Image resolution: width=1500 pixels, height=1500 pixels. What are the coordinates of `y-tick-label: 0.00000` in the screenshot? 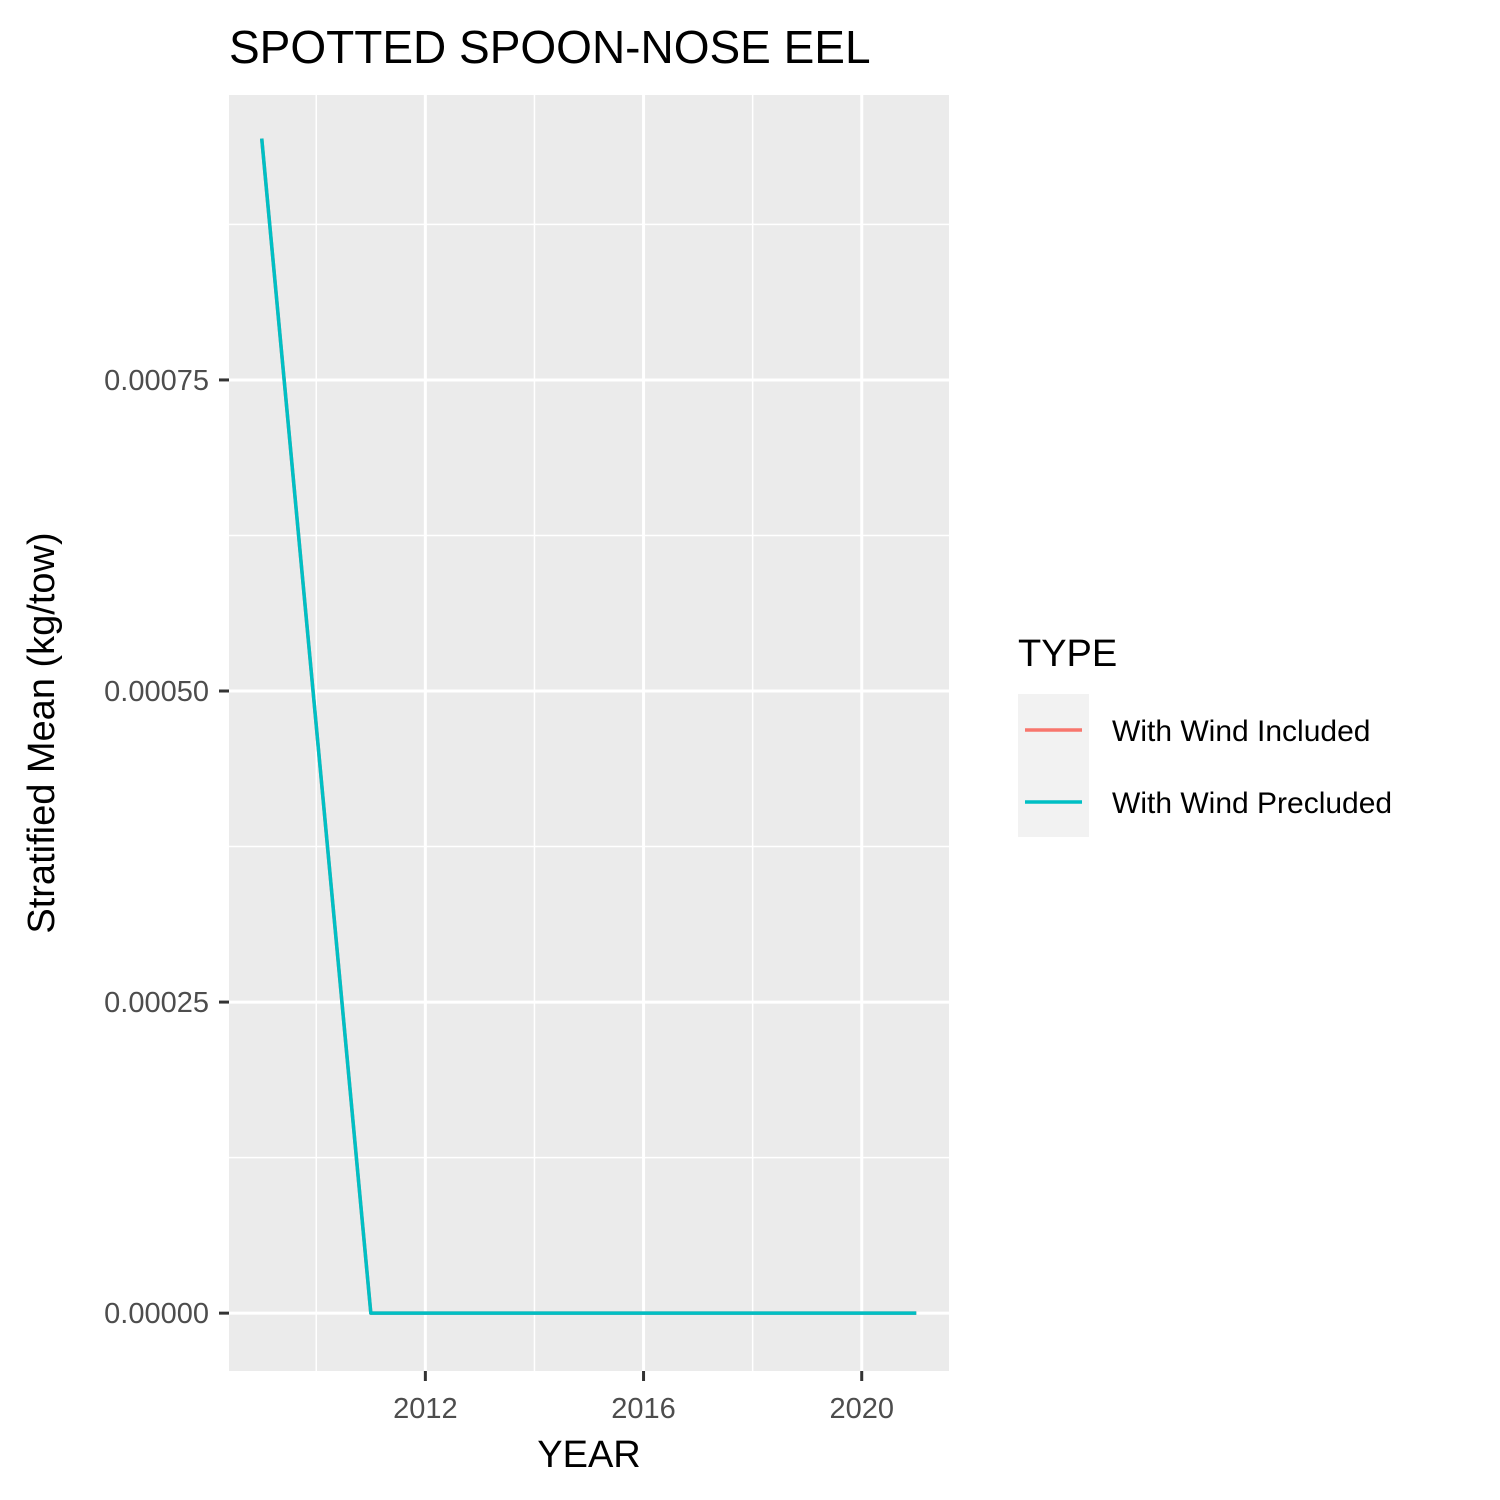 It's located at (156, 1314).